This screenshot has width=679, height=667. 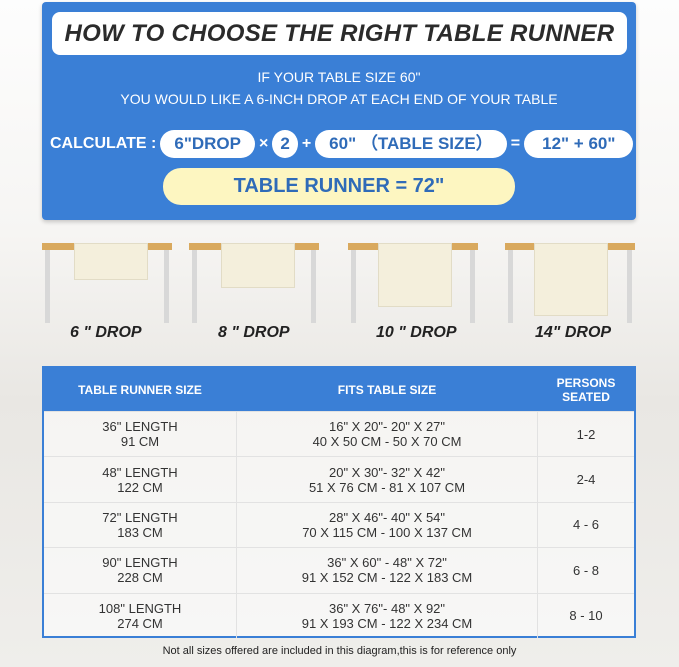 What do you see at coordinates (387, 427) in the screenshot?
I see `fit-inches: 16" X 20"- 20" X 27"` at bounding box center [387, 427].